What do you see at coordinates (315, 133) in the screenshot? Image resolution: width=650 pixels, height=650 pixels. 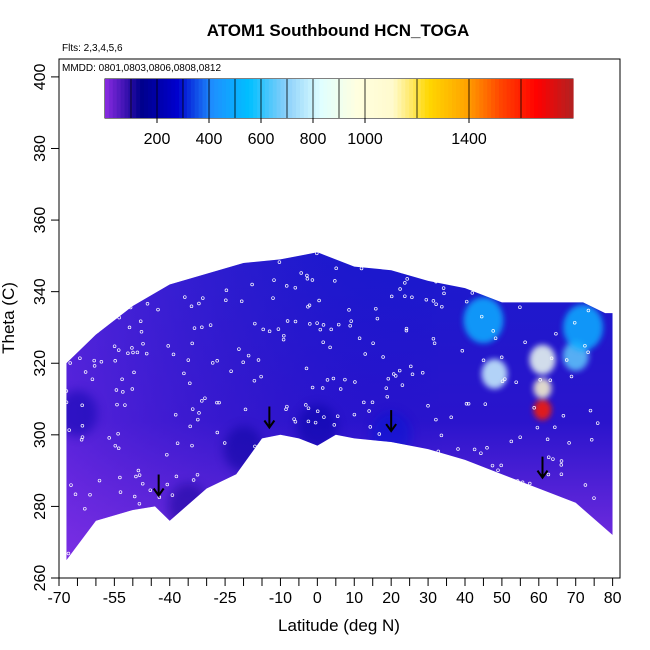 I see `colorbar-ticks: 200 400 600 800 1000 1400` at bounding box center [315, 133].